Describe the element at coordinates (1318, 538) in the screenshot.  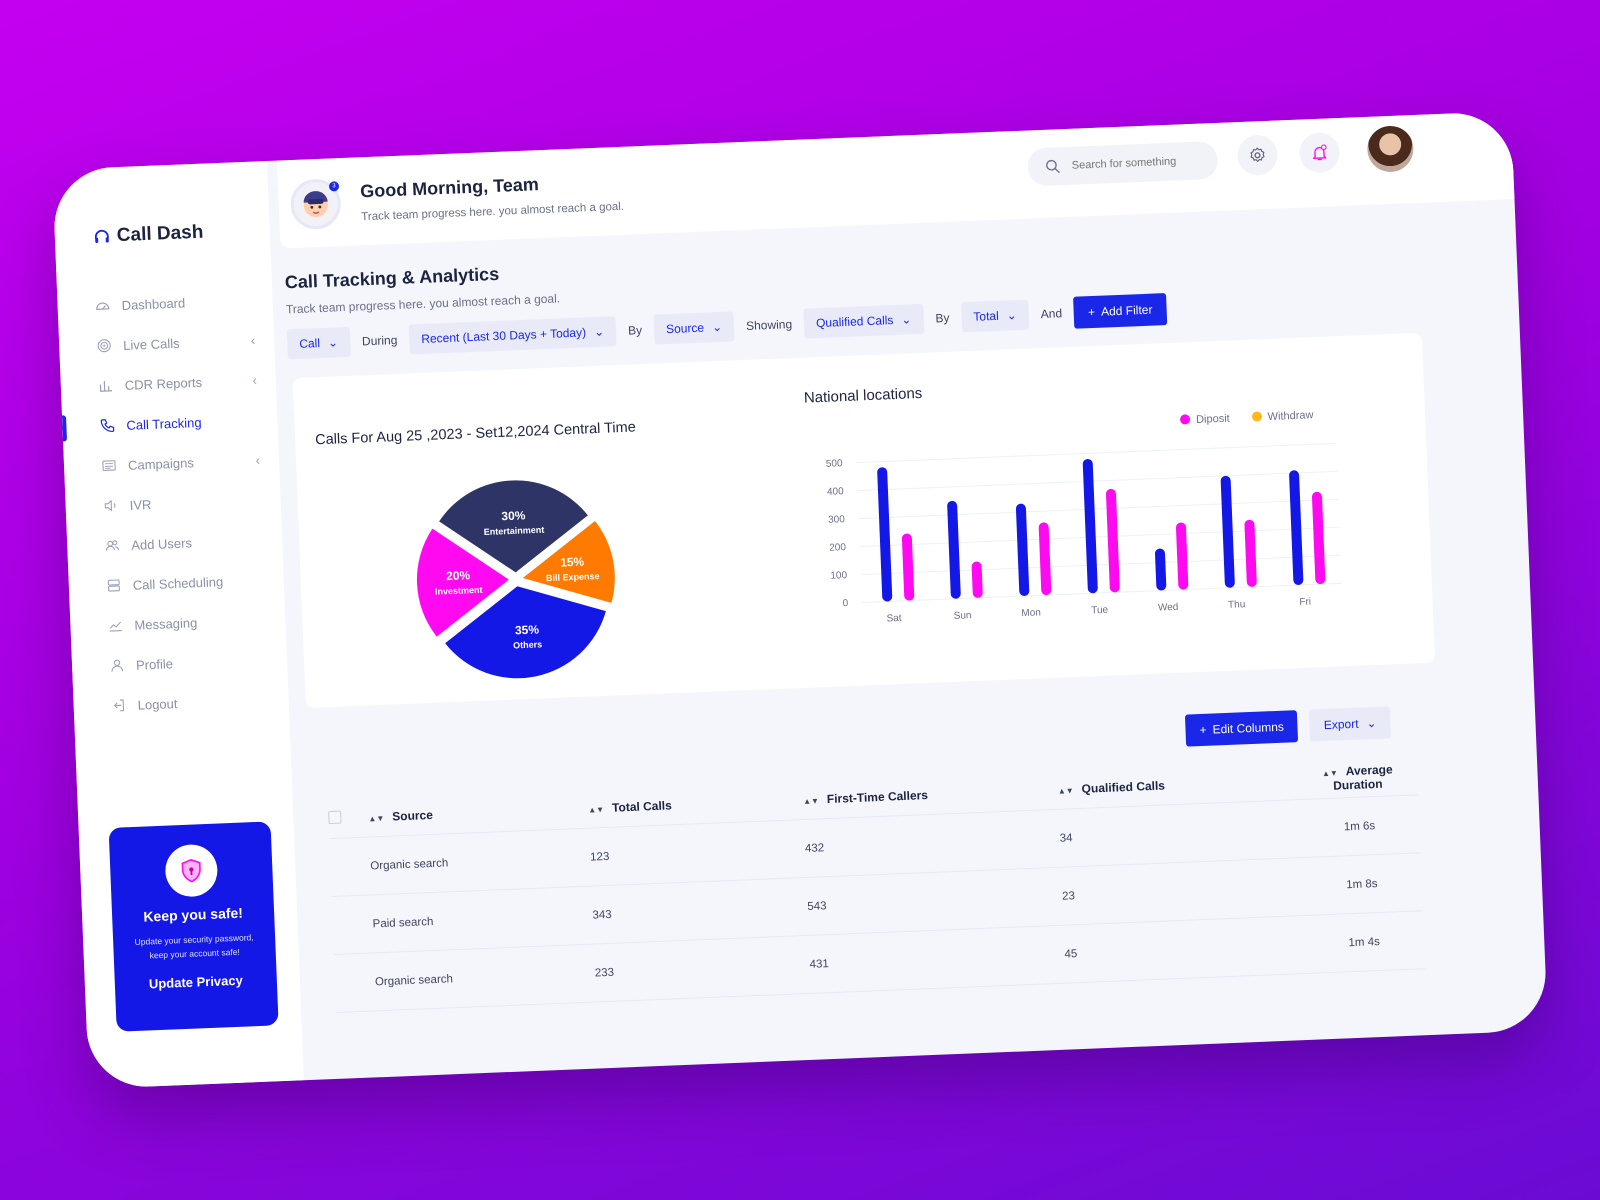
I see `bar-withdraw-fri` at that location.